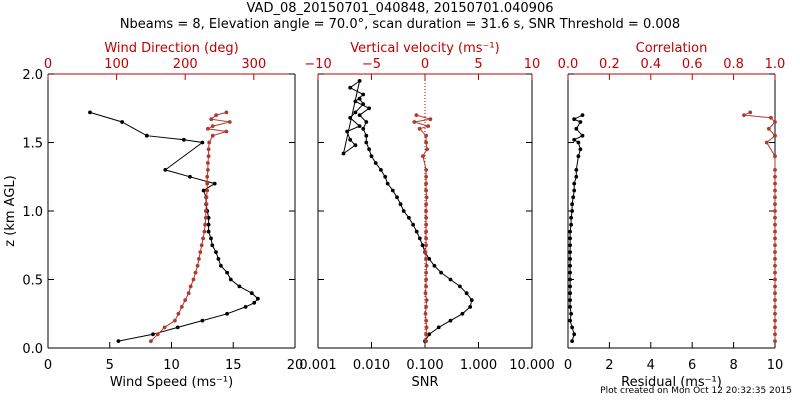 The width and height of the screenshot is (800, 400). I want to click on panel-1-top-tick-label: 300, so click(253, 64).